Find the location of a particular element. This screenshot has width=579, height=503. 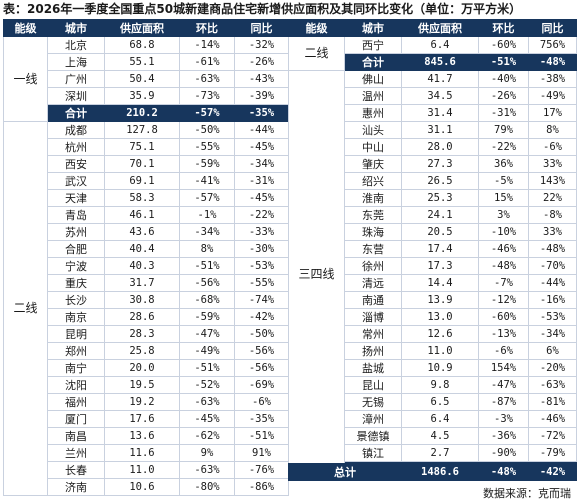

tier-label: 三四线 is located at coordinates (316, 274).